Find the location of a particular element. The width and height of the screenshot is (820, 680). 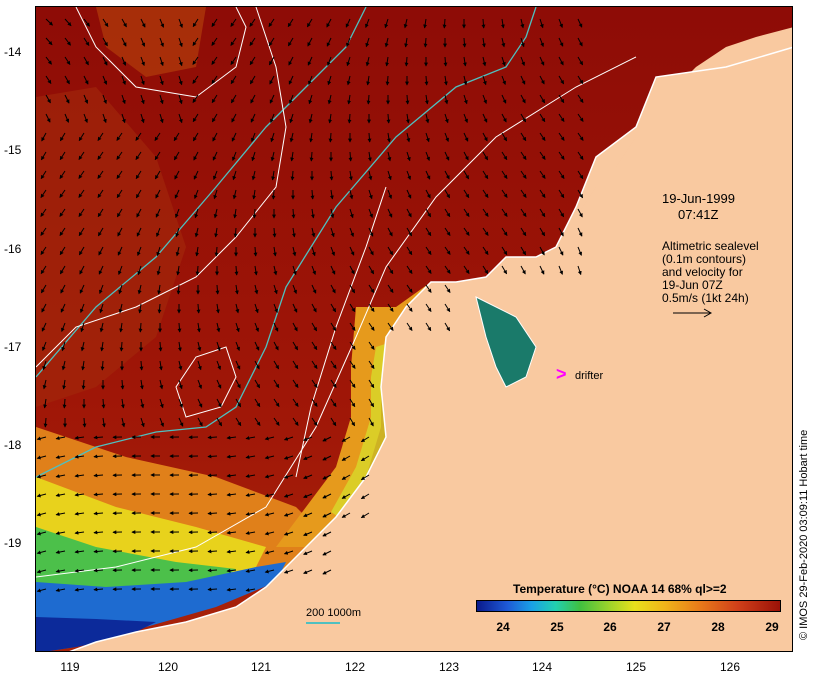

lat-tick-label: -18 is located at coordinates (13, 445).